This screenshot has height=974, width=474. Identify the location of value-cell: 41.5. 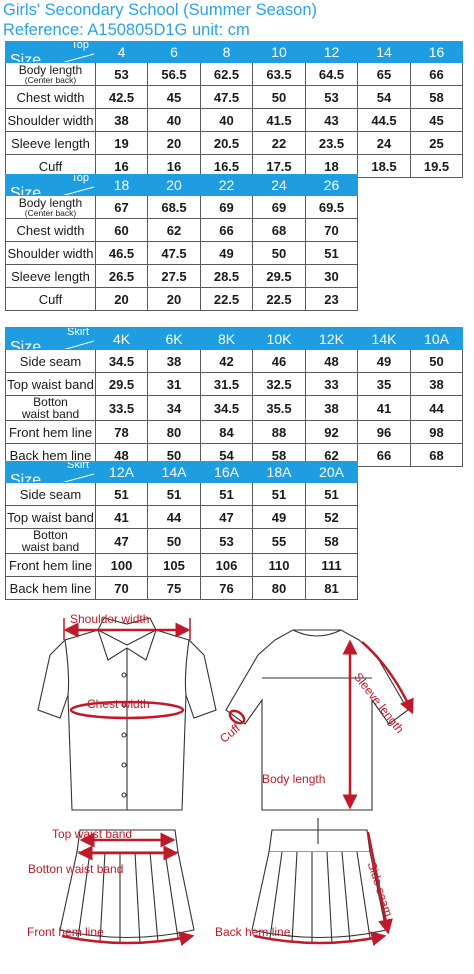
(279, 120).